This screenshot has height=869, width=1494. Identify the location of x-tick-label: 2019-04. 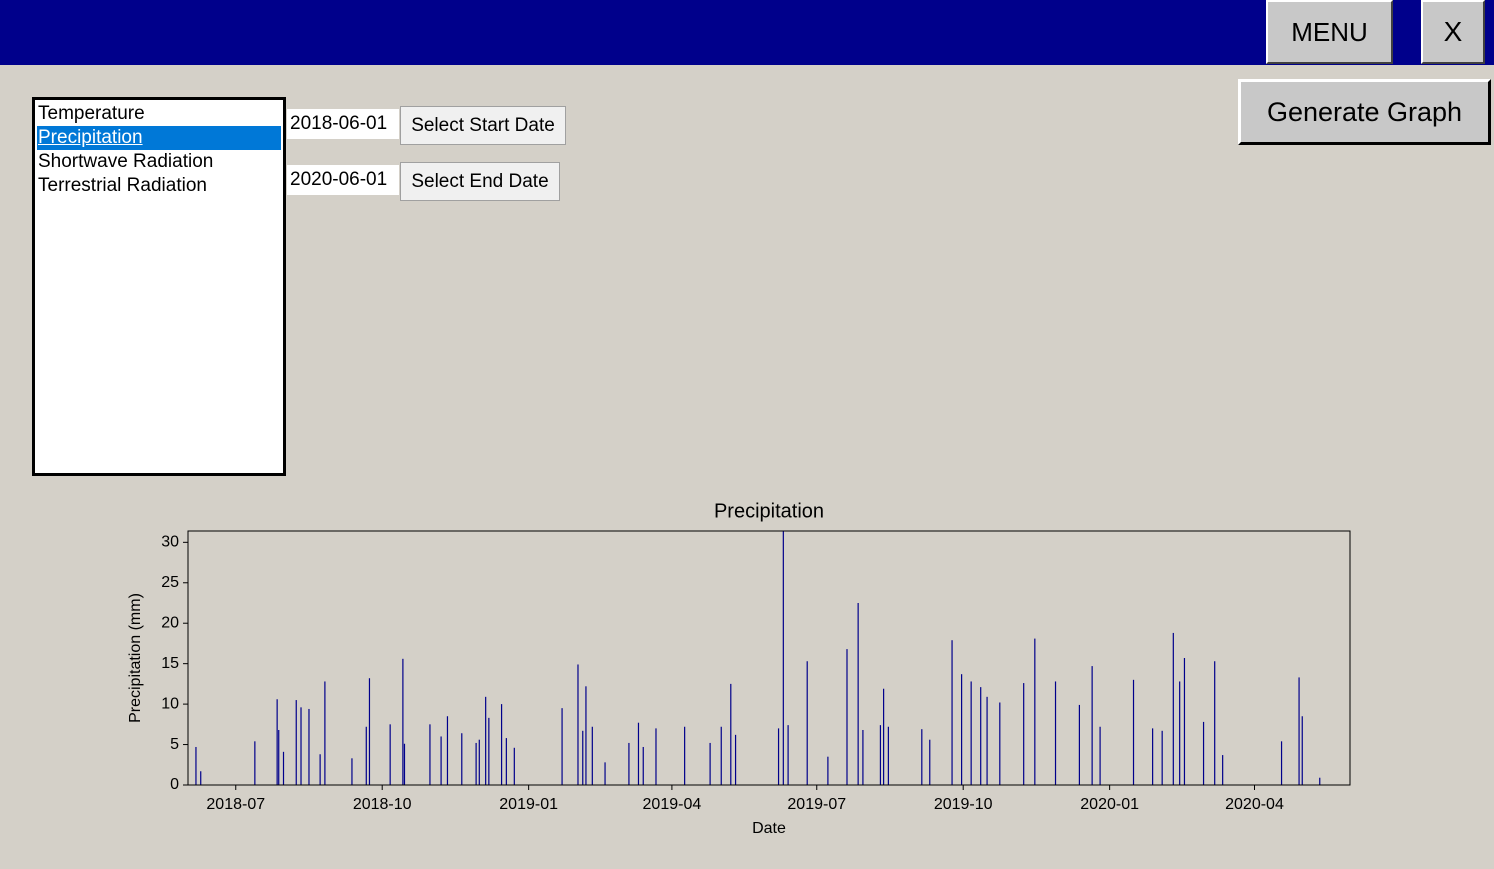
(672, 804).